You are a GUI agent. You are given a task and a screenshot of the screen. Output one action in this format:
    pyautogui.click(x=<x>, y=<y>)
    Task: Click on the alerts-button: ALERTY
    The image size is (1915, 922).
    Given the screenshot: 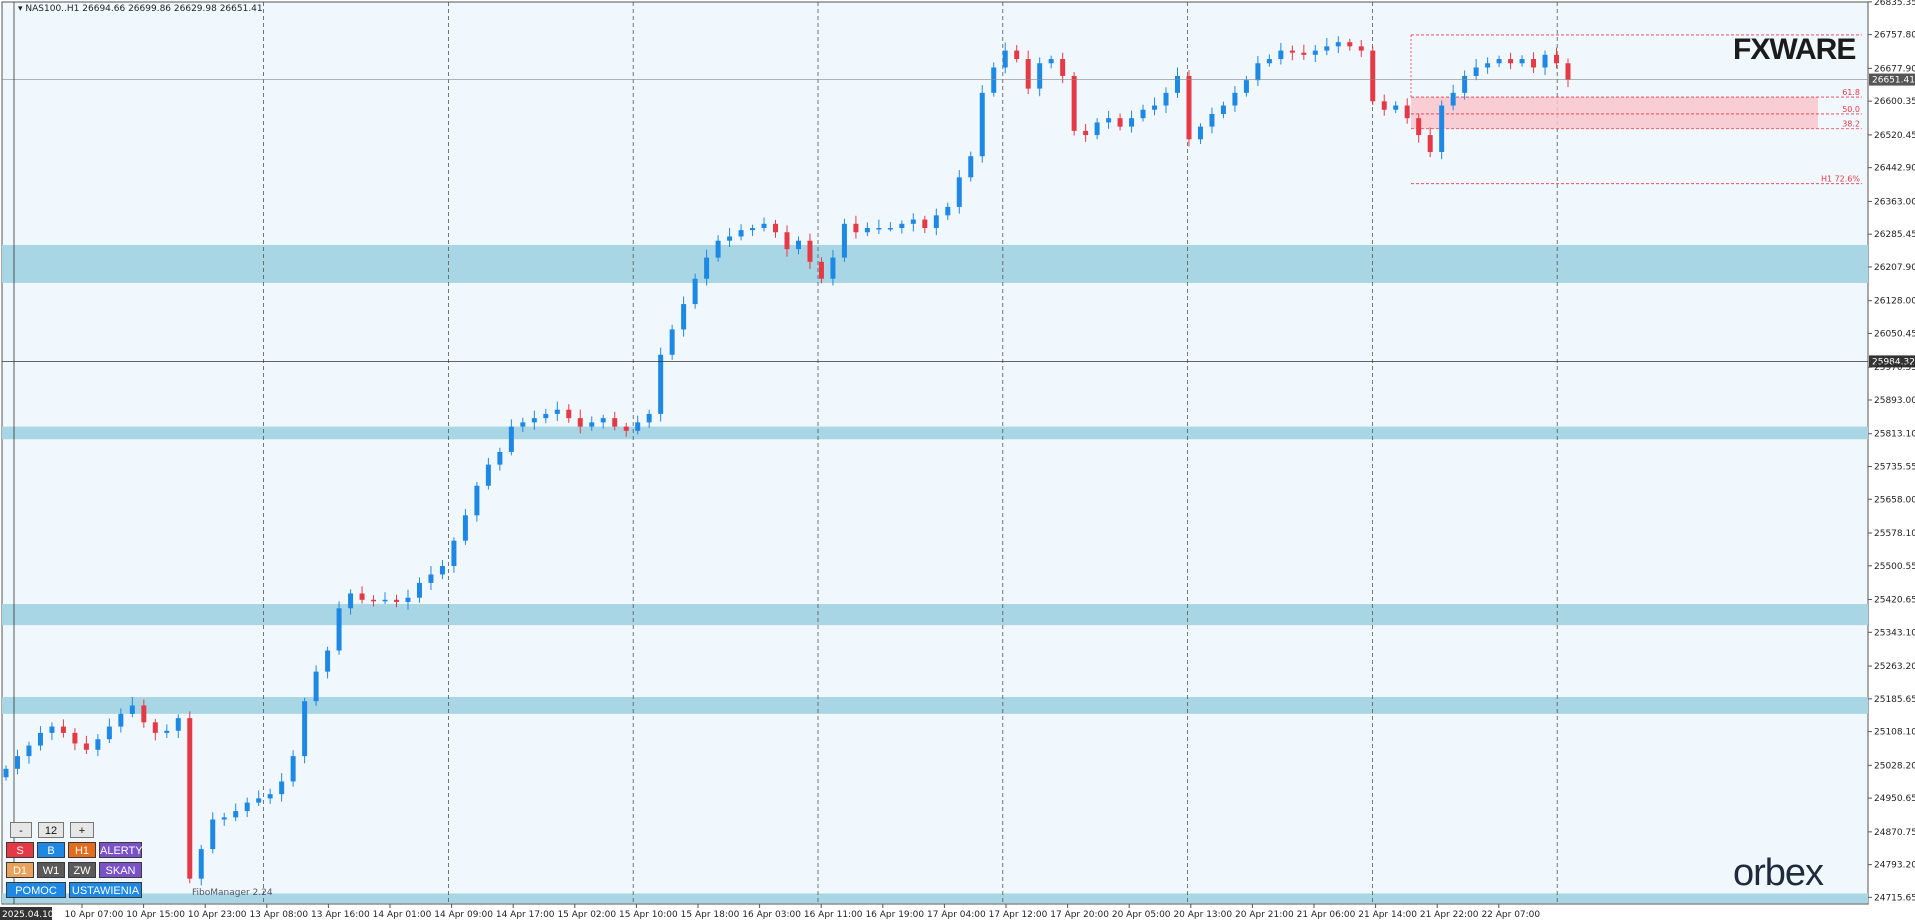 What is the action you would take?
    pyautogui.click(x=121, y=850)
    